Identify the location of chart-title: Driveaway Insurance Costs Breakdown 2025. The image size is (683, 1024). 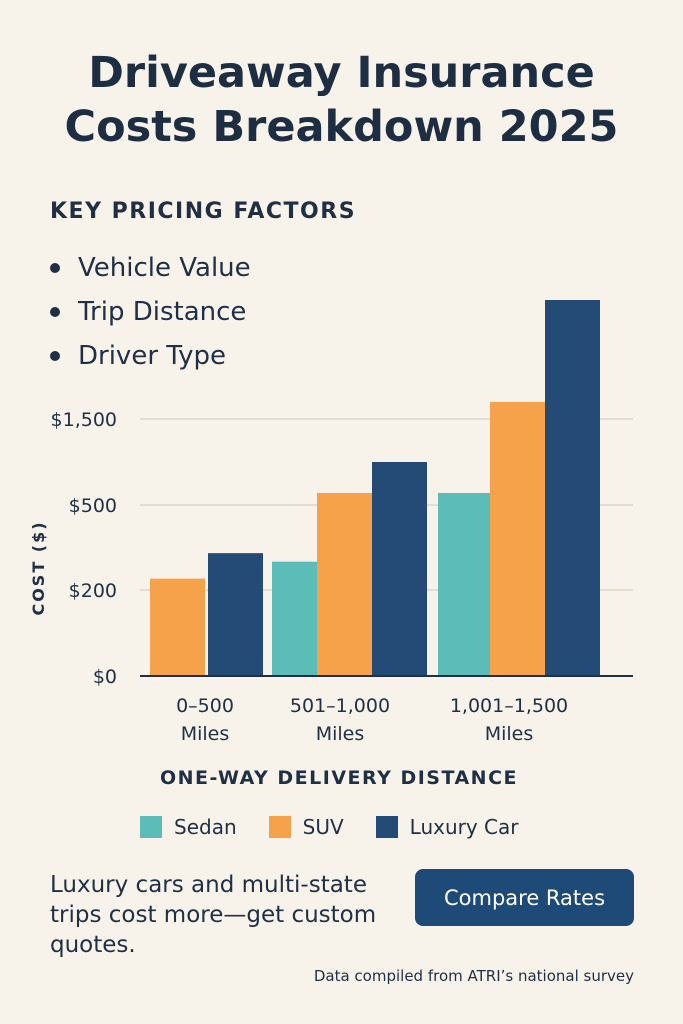
(341, 100).